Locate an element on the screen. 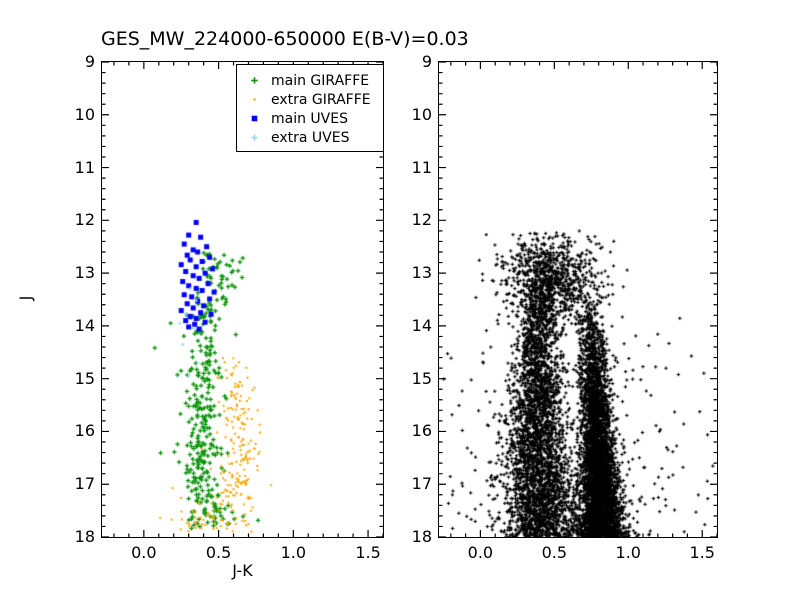  legend-marker-extra-giraffe is located at coordinates (254, 99).